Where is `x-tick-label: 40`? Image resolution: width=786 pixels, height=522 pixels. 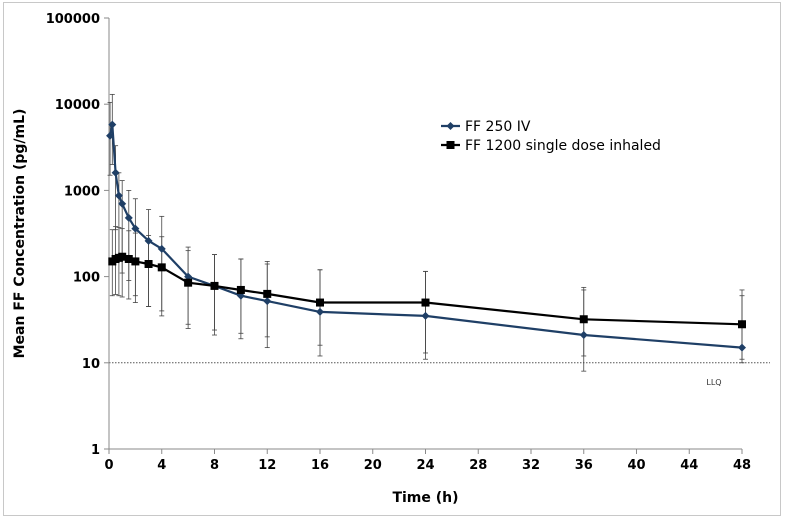 x-tick-label: 40 is located at coordinates (636, 465).